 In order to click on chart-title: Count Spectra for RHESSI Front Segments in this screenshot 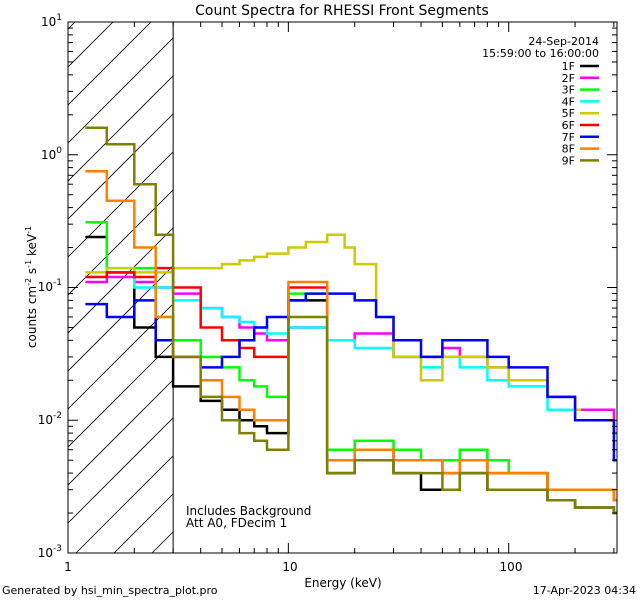, I will do `click(342, 11)`.